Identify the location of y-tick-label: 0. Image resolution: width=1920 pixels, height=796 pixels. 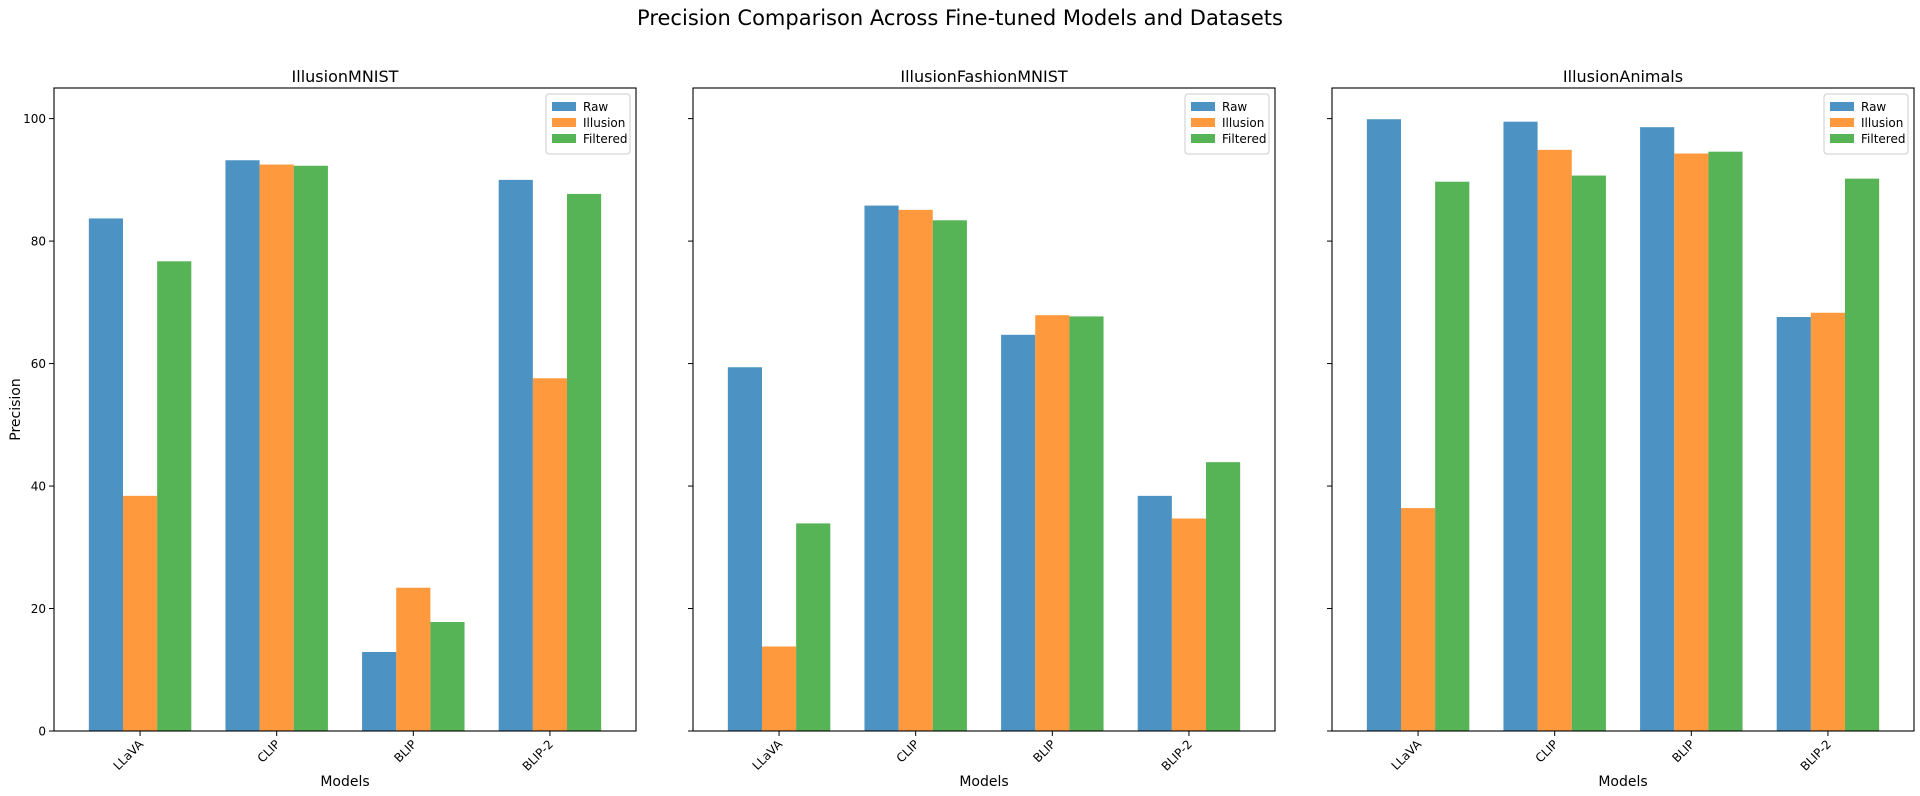
(42, 732).